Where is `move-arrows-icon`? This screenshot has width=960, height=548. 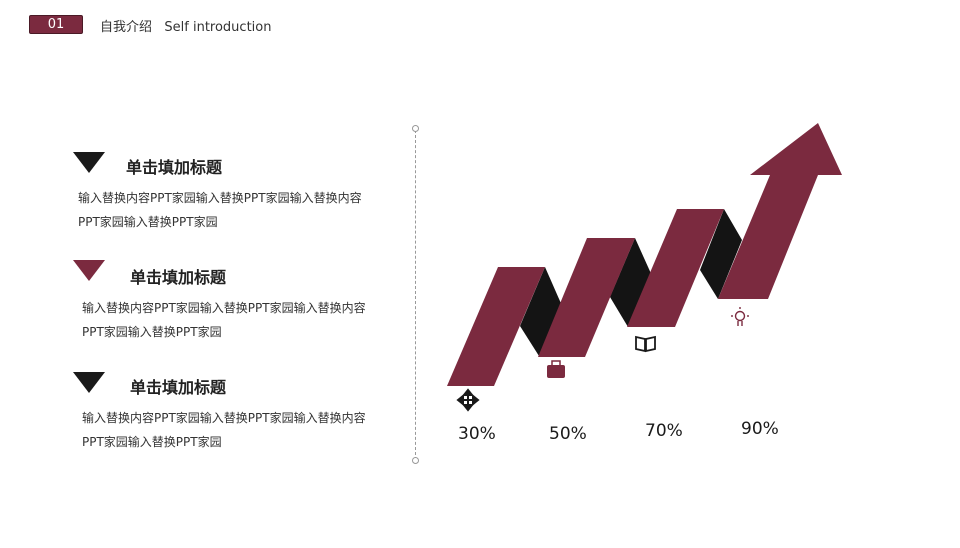
move-arrows-icon is located at coordinates (468, 400).